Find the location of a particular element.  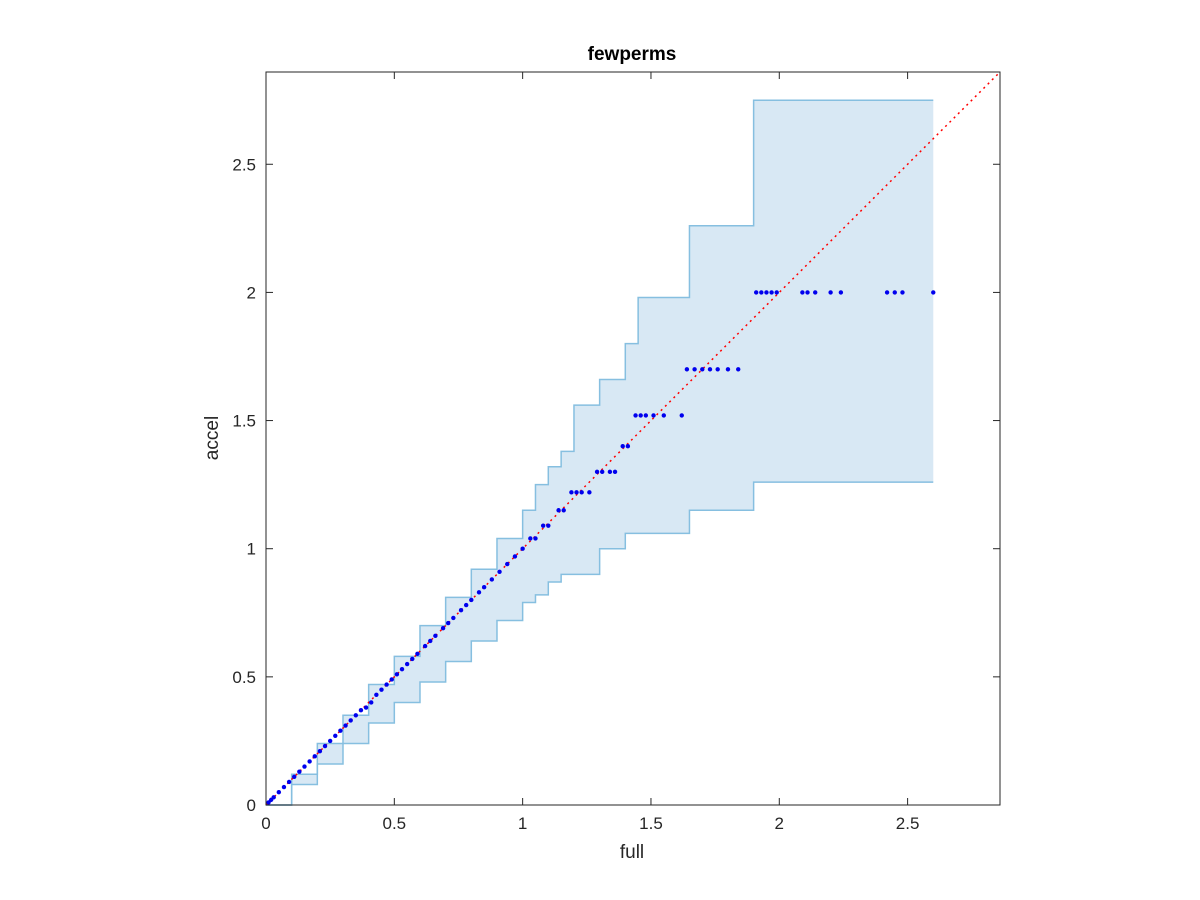

x-axis-label: full is located at coordinates (632, 852).